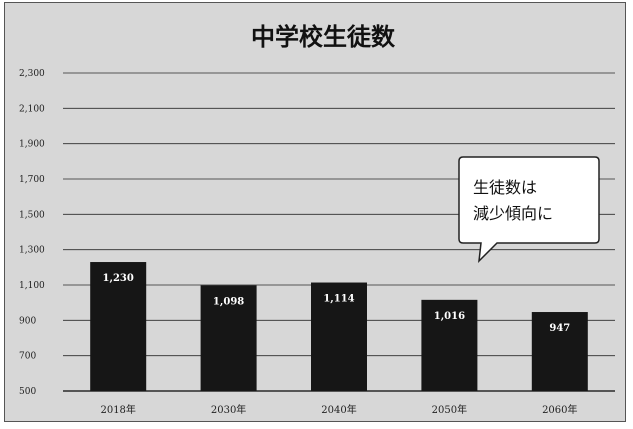 The image size is (633, 429). I want to click on callout-bubble, so click(529, 210).